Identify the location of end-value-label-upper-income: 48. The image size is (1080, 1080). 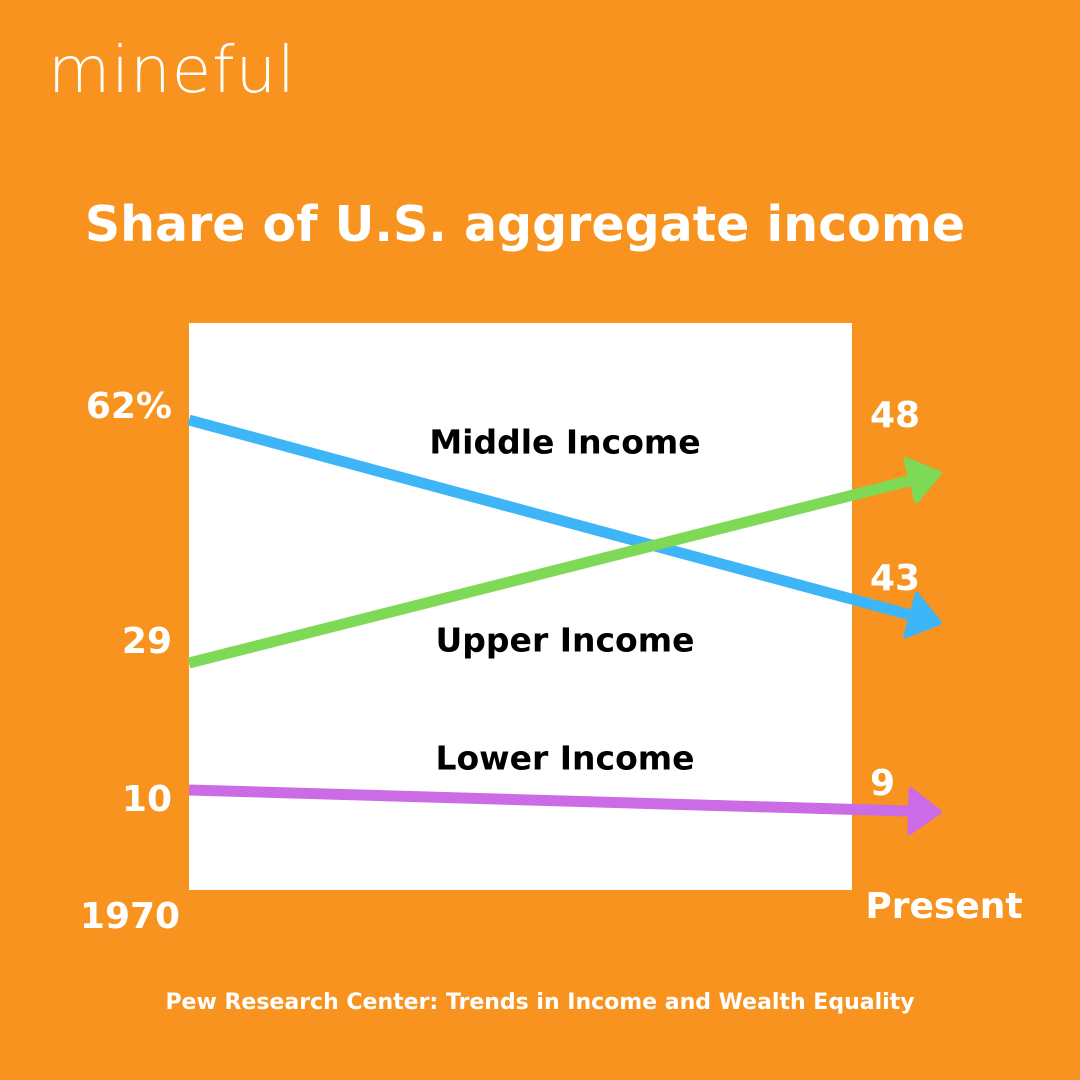
(895, 415).